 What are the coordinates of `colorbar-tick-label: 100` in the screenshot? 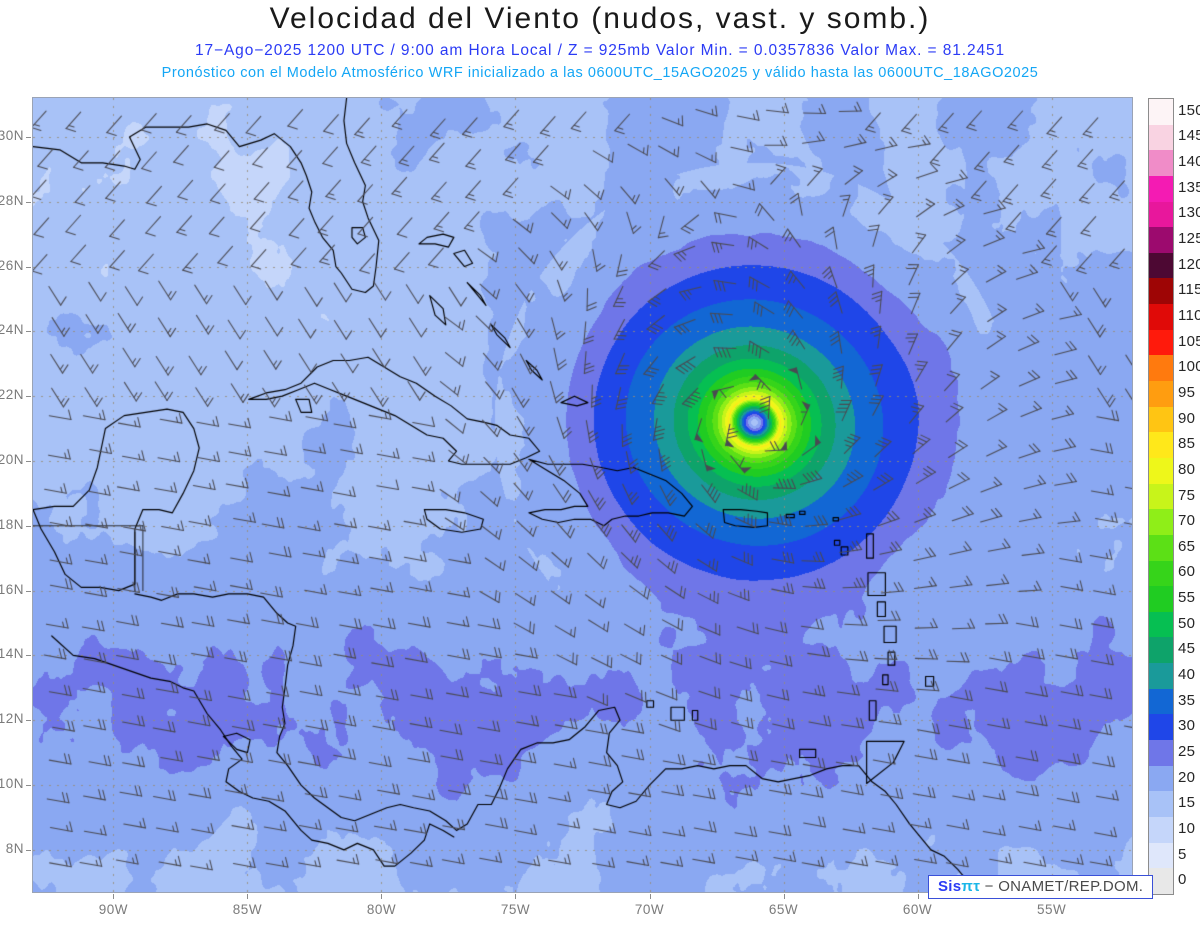 It's located at (1189, 367).